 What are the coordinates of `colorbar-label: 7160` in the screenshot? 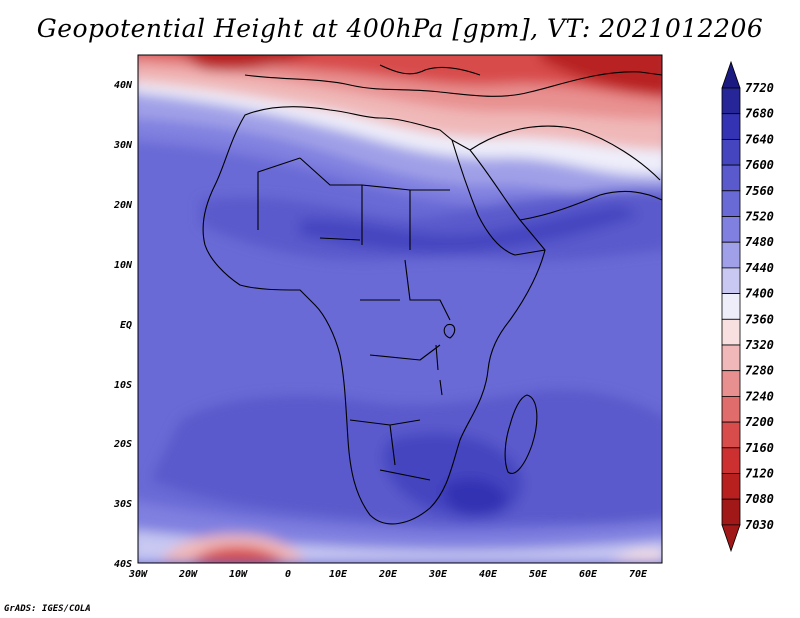 It's located at (759, 448).